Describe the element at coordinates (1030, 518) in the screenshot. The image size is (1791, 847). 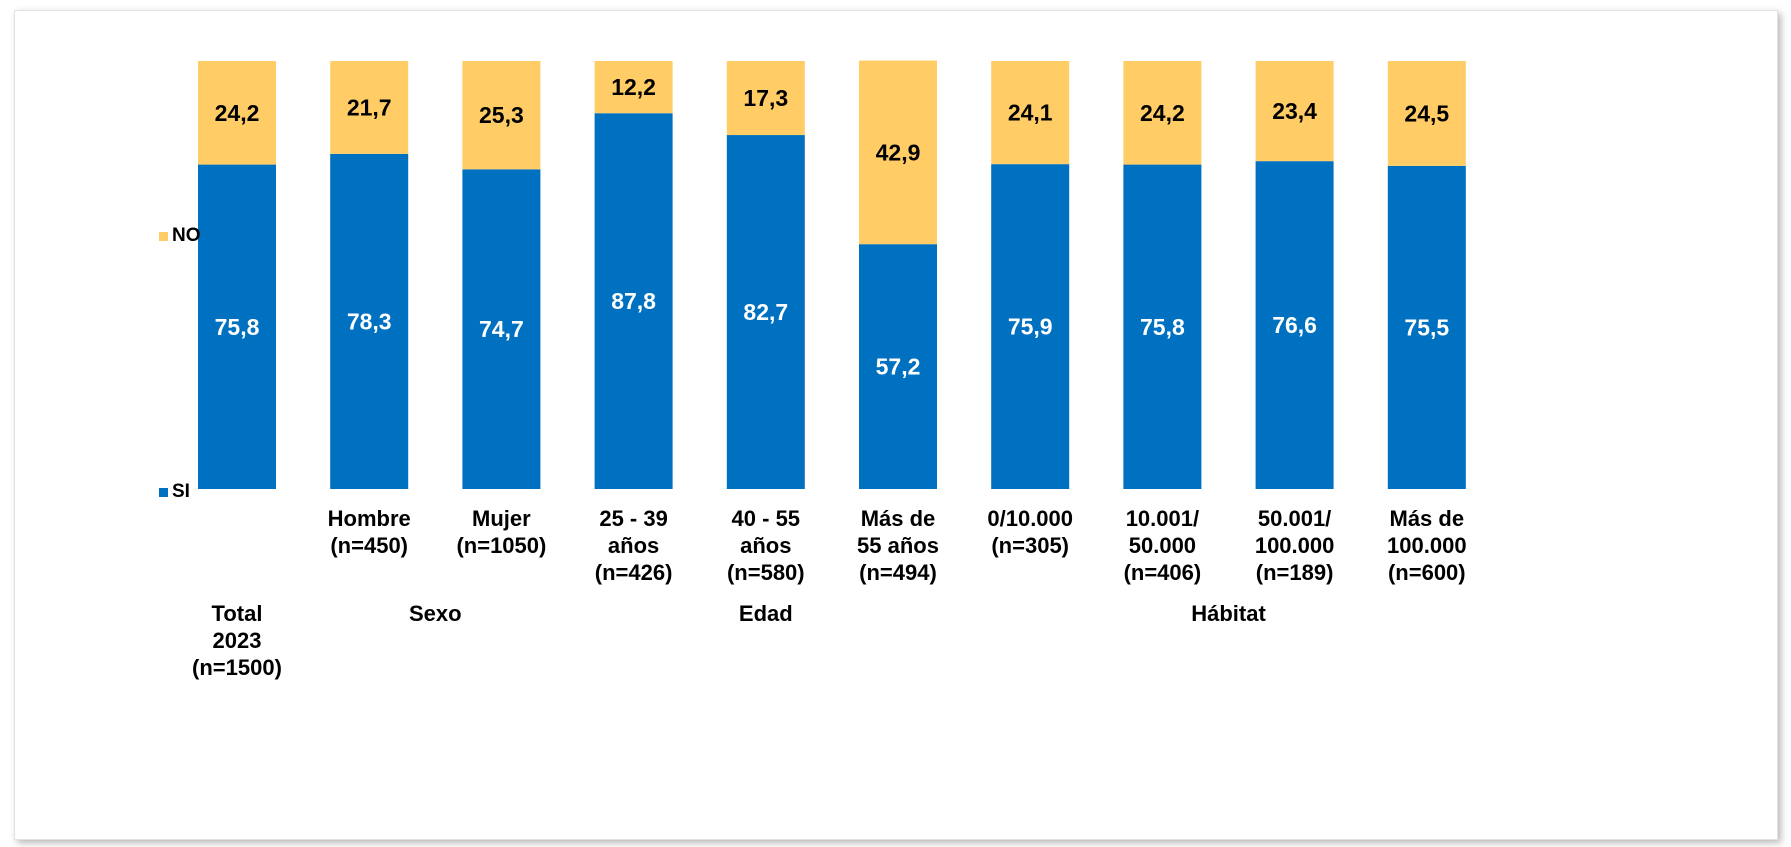
I see `category-label: 0/10.000` at that location.